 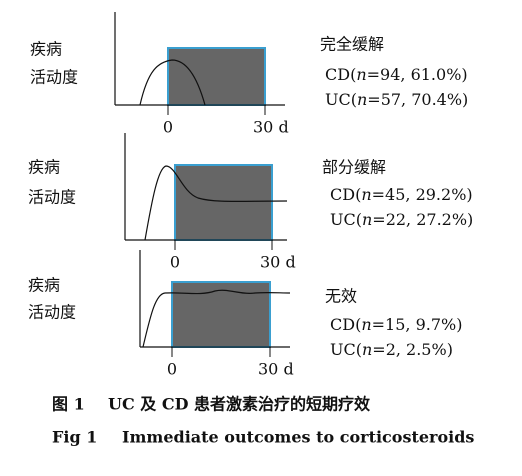 I want to click on outcome-title: 完全缓解, so click(x=352, y=44).